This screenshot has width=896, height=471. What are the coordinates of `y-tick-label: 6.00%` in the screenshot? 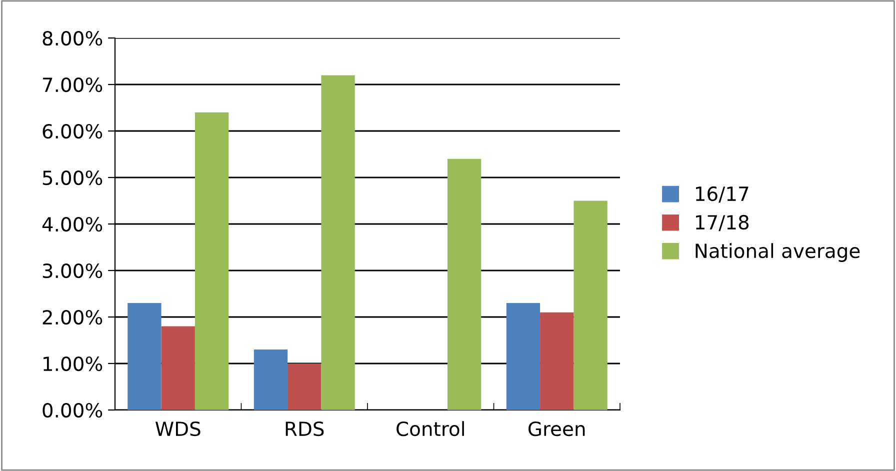 It's located at (72, 131).